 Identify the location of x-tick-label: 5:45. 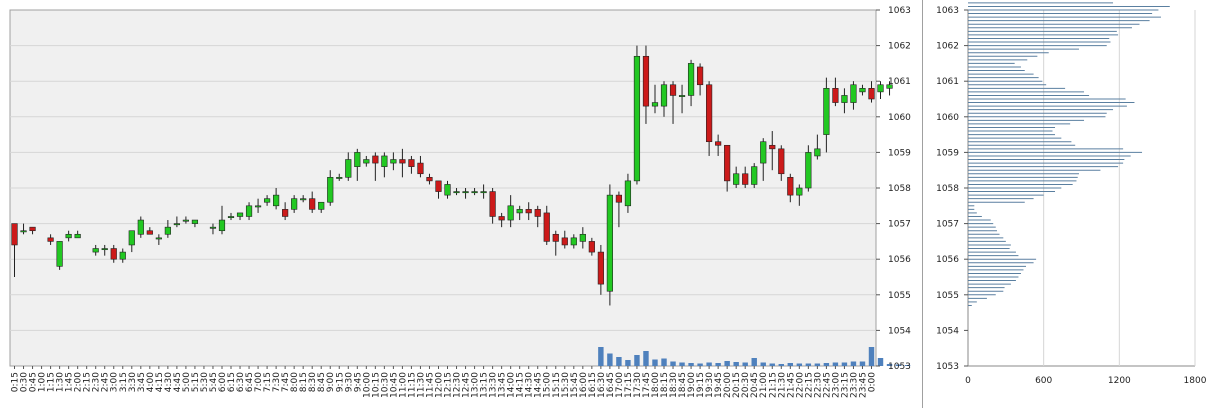
(214, 382).